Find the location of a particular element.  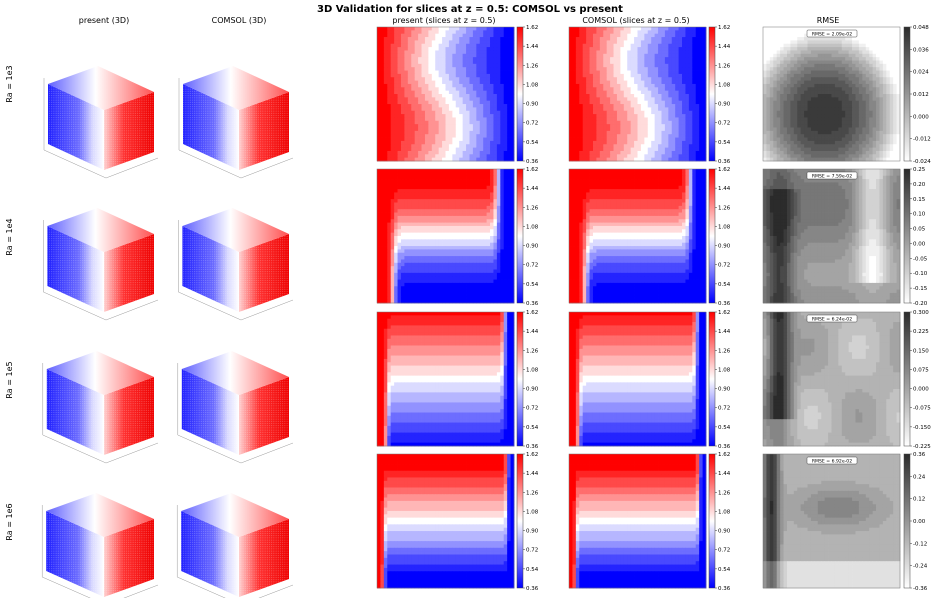

colorbar-tick-label: 1.08 is located at coordinates (532, 85).